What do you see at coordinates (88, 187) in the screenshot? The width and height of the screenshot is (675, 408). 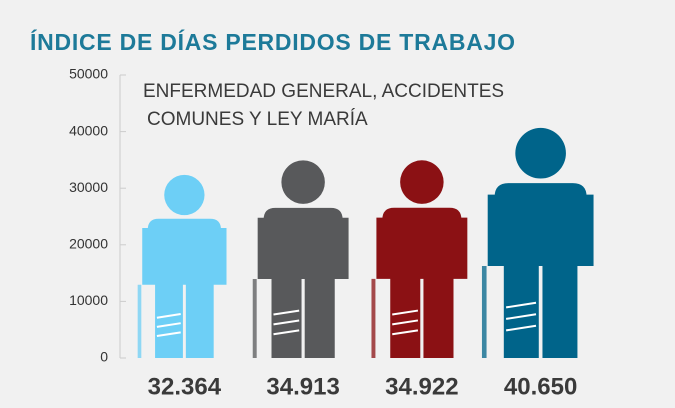 I see `y-tick-label: 30000` at bounding box center [88, 187].